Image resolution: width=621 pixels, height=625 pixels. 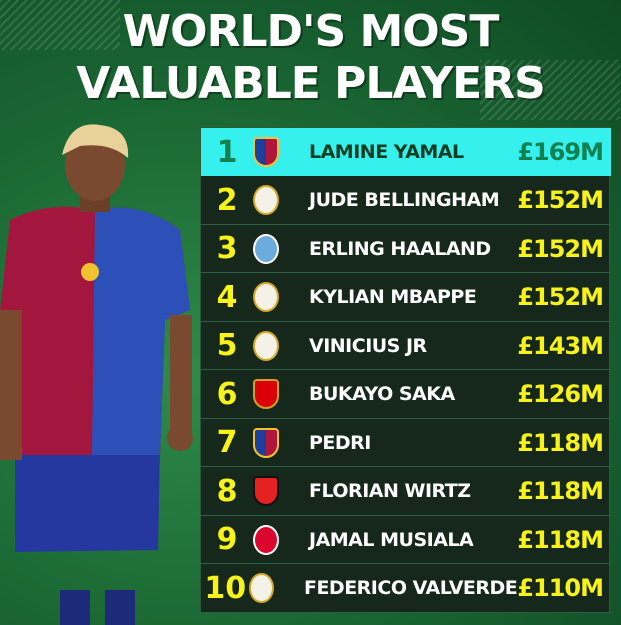 I want to click on player-row: 6 BUKAYO SAKA £126M, so click(x=406, y=395).